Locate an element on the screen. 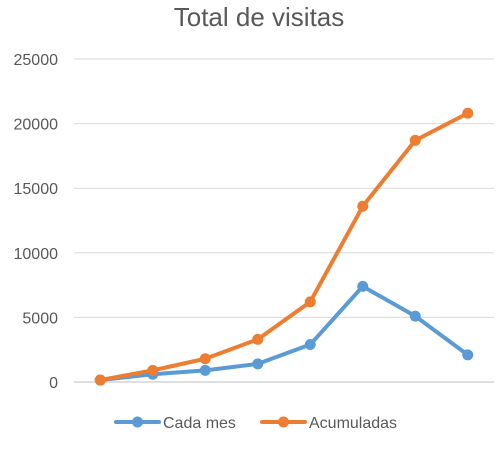  legend-label: Acumuladas is located at coordinates (353, 423).